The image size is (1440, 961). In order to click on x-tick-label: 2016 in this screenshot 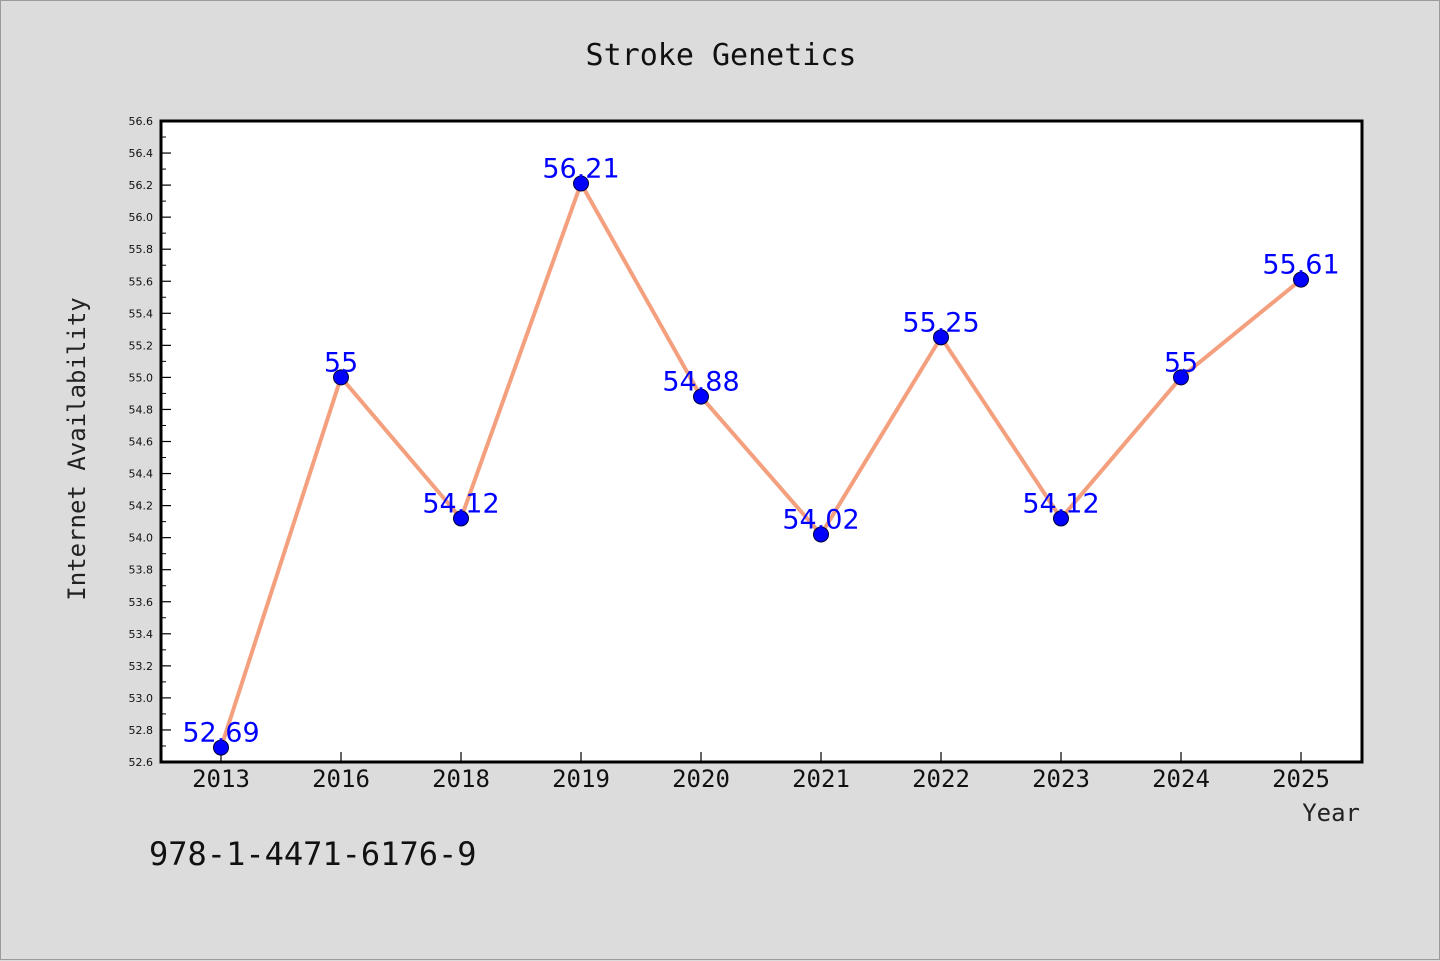, I will do `click(341, 779)`.